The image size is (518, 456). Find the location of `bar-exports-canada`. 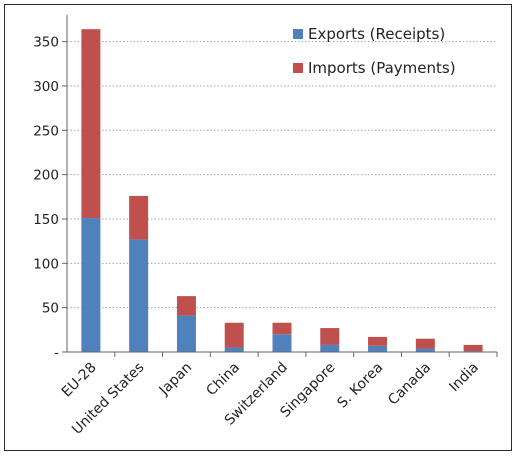

bar-exports-canada is located at coordinates (425, 350).